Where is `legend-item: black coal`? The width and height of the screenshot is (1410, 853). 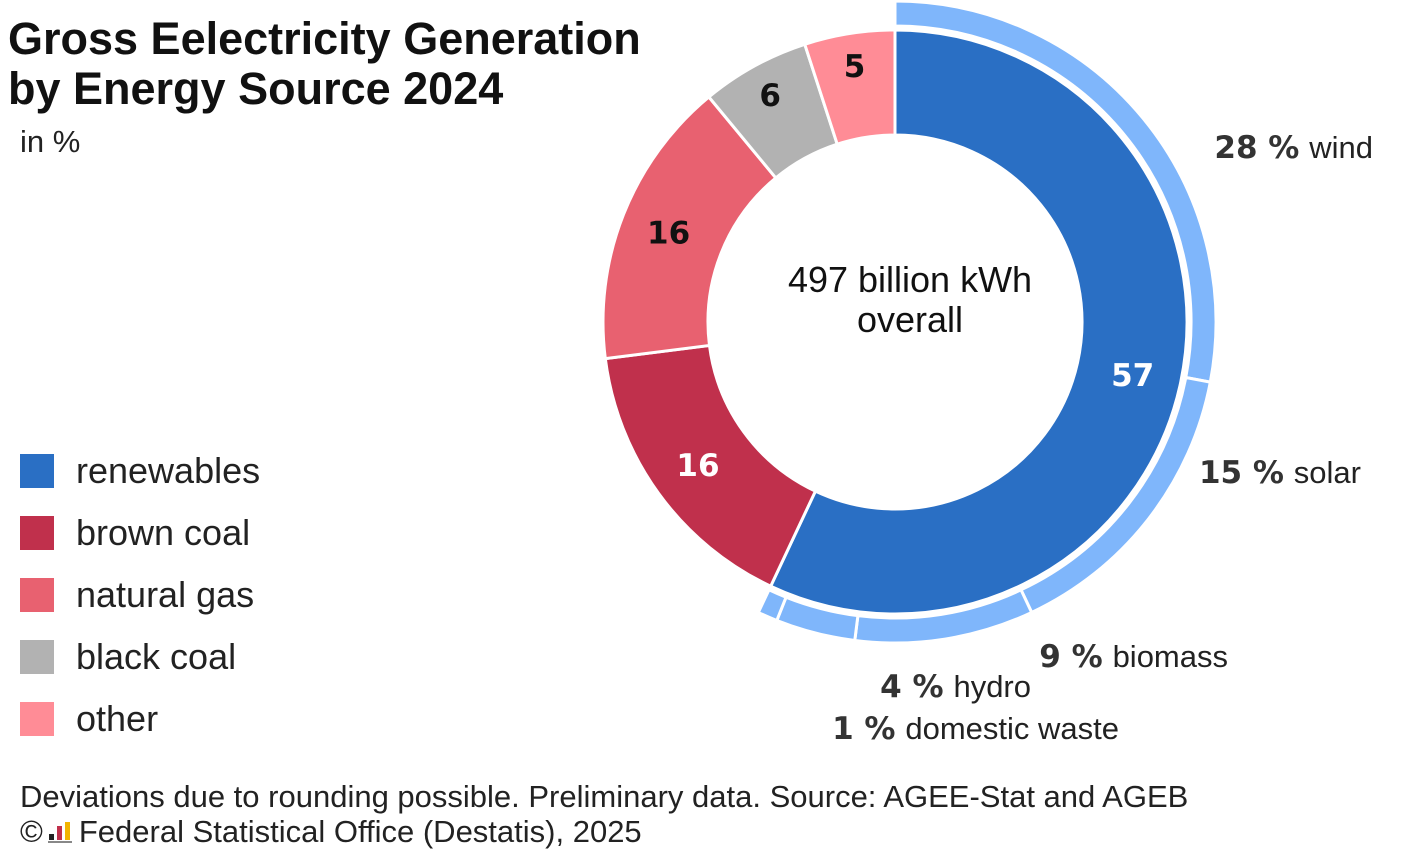
legend-item: black coal is located at coordinates (140, 657).